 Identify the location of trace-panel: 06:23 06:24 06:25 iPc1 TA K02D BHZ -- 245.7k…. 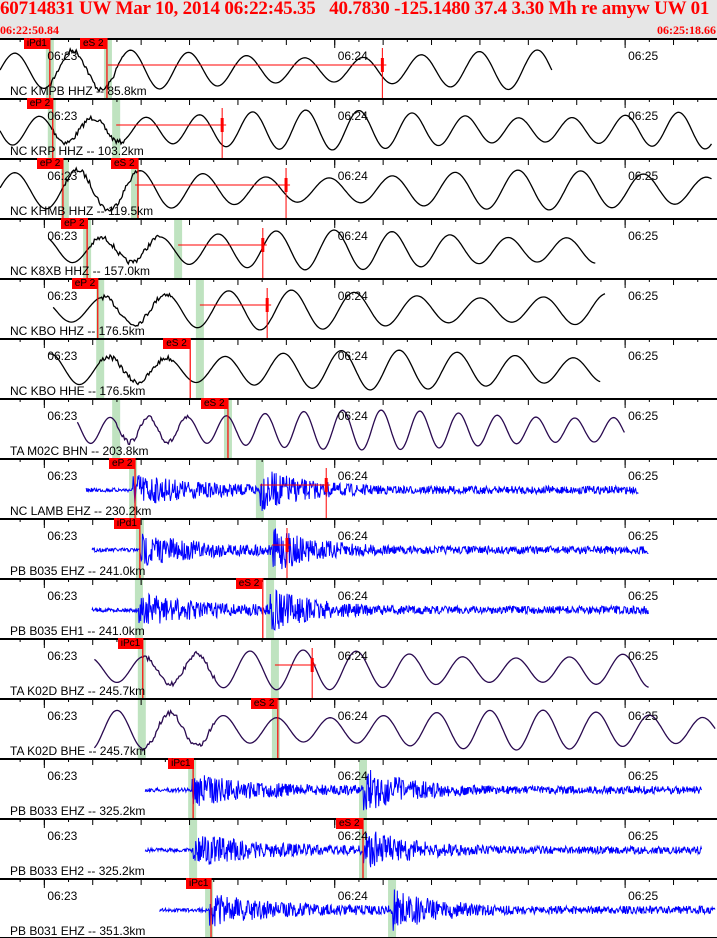
(358, 668).